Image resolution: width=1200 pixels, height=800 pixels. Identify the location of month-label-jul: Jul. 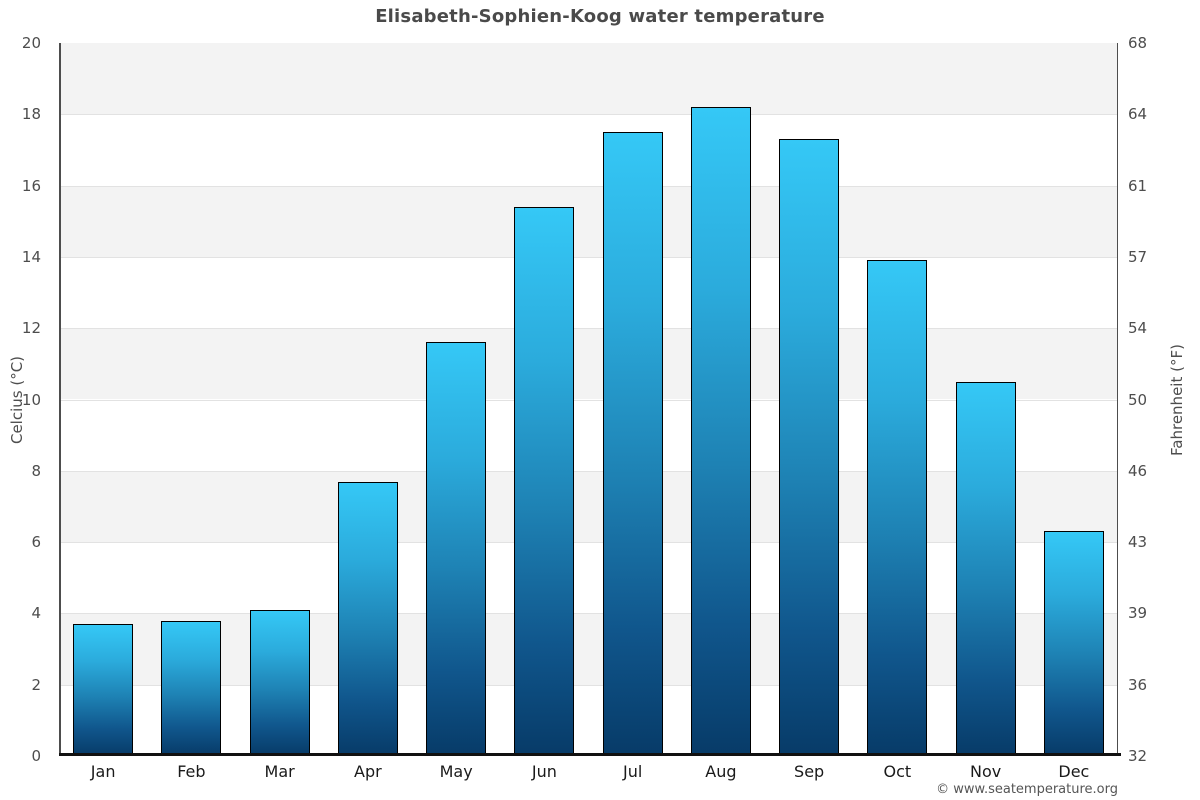
(632, 771).